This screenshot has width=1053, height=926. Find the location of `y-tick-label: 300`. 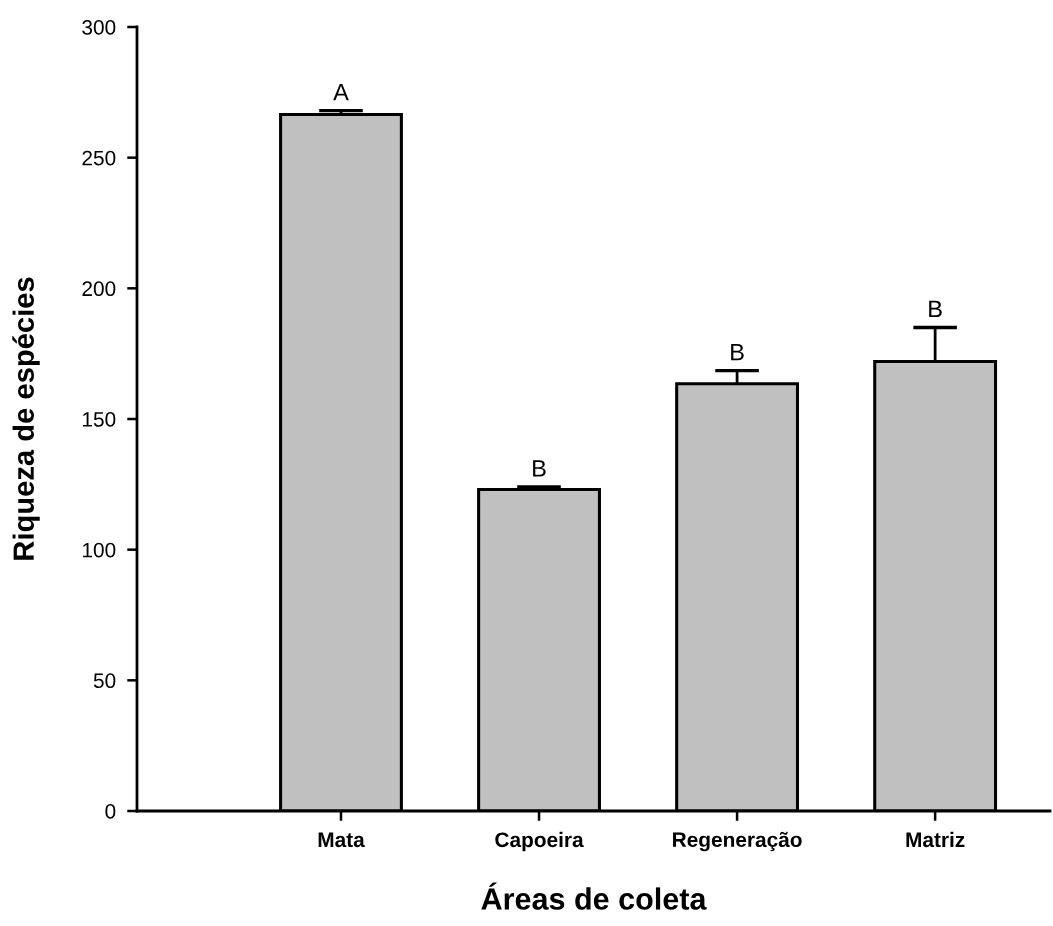

y-tick-label: 300 is located at coordinates (99, 27).